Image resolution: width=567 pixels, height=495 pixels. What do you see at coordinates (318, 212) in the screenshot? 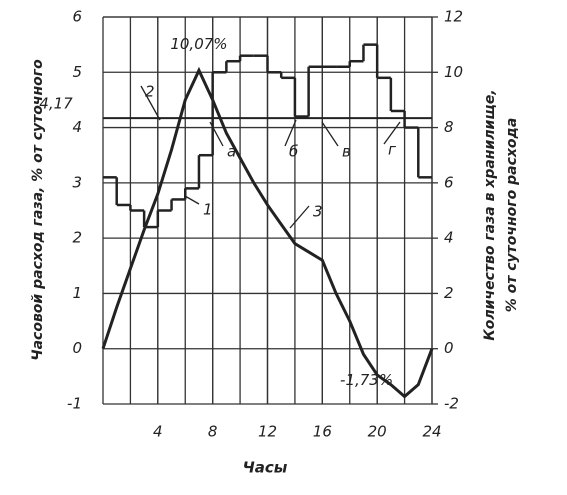
I see `annotation: 3` at bounding box center [318, 212].